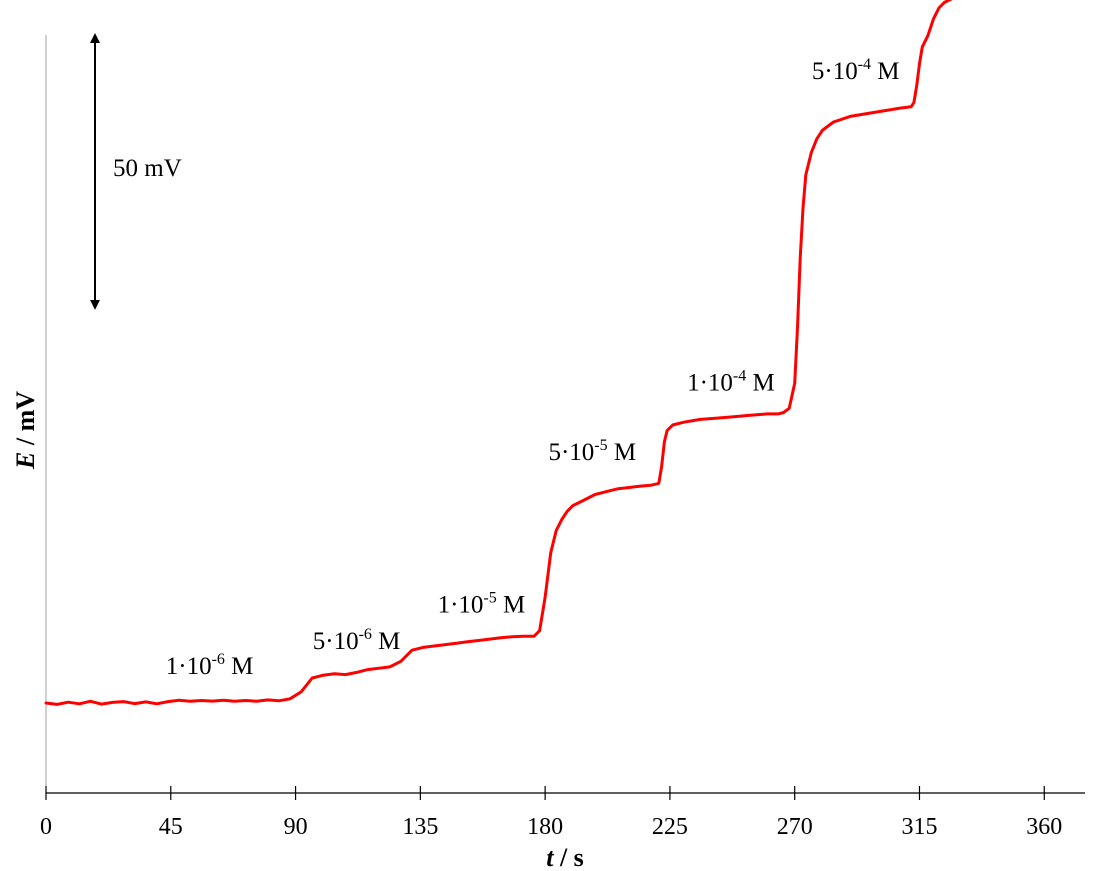 The height and width of the screenshot is (871, 1095). Describe the element at coordinates (296, 827) in the screenshot. I see `x-tick-label: 90` at that location.